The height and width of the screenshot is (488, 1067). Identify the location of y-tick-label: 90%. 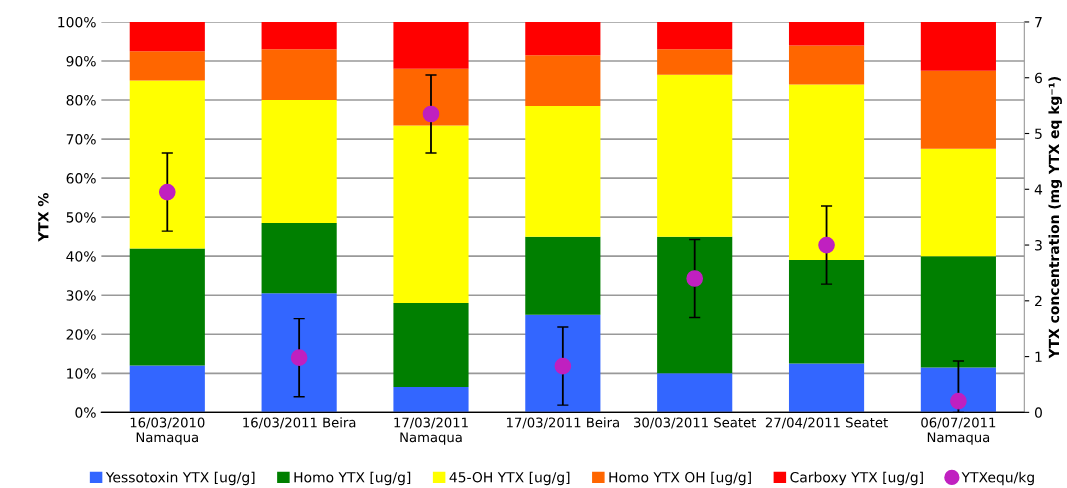
(81, 61).